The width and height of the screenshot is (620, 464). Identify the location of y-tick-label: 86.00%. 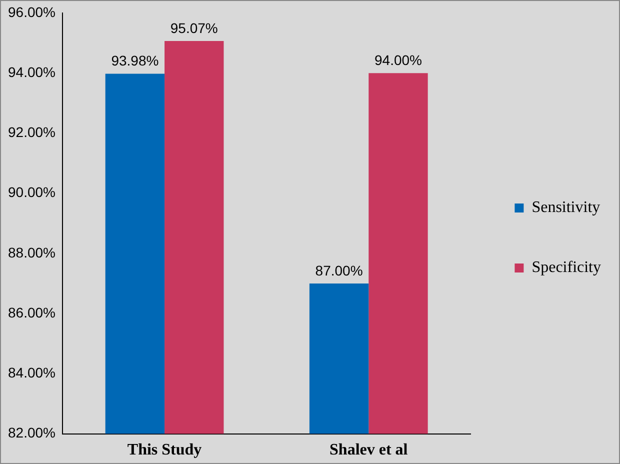
(32, 312).